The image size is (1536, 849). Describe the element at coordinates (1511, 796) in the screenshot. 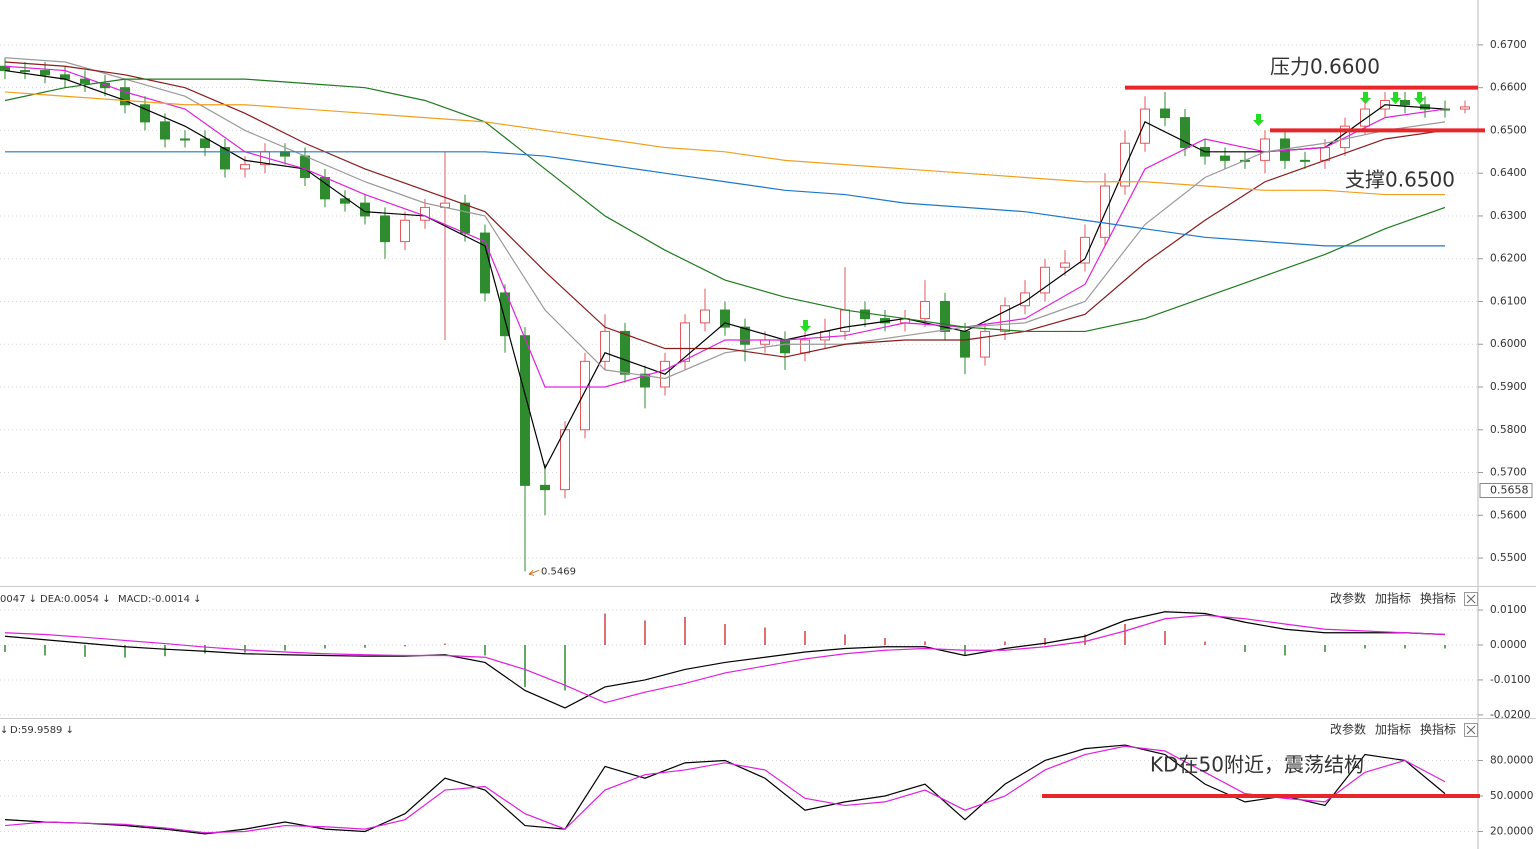

I see `y-tick-label: 50.0000` at that location.